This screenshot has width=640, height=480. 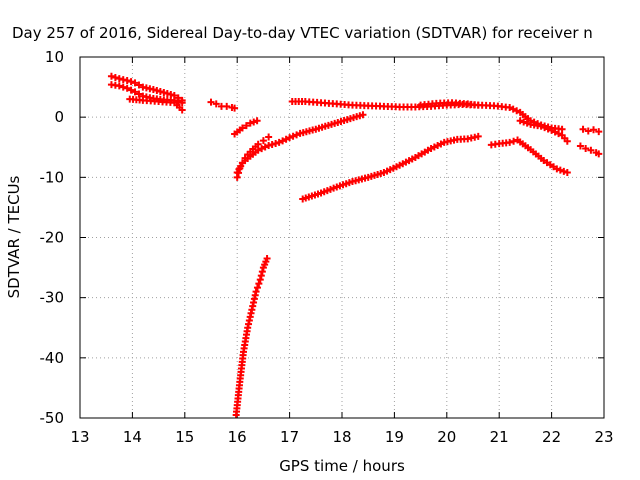 I want to click on x-tick-label: 22, so click(x=551, y=437).